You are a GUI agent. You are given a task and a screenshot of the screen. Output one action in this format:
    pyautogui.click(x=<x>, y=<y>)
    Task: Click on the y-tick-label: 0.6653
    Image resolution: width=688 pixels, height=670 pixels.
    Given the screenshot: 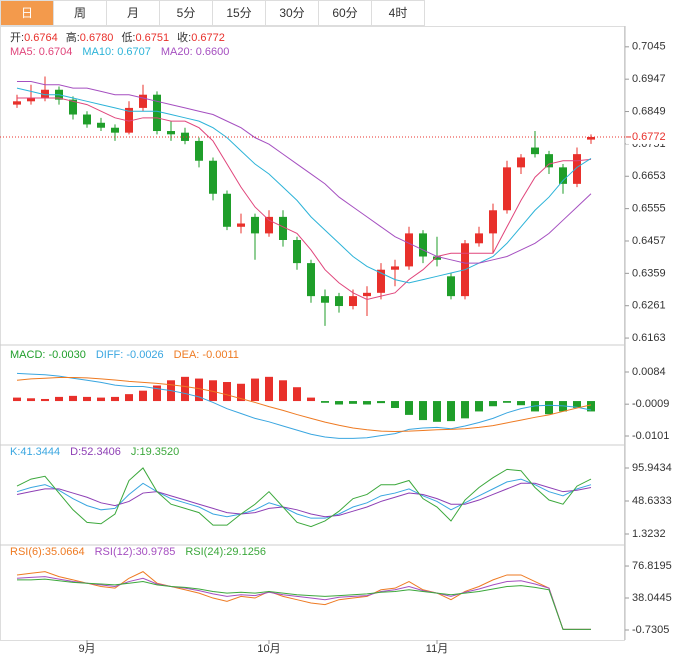 What is the action you would take?
    pyautogui.click(x=649, y=176)
    